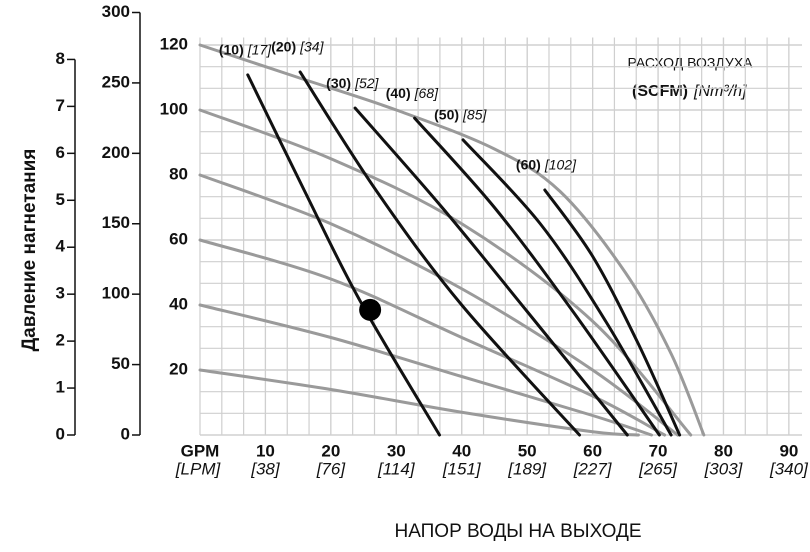 The height and width of the screenshot is (552, 810). Describe the element at coordinates (396, 450) in the screenshot. I see `x-tick-label: 30` at that location.